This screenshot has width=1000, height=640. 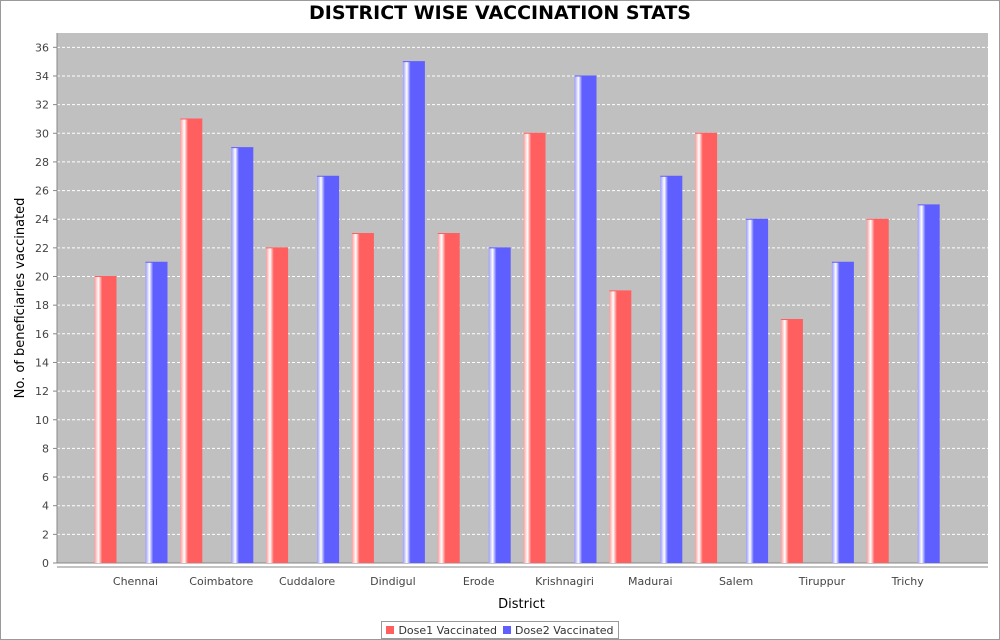 What do you see at coordinates (42, 76) in the screenshot?
I see `y-tick-label: 34` at bounding box center [42, 76].